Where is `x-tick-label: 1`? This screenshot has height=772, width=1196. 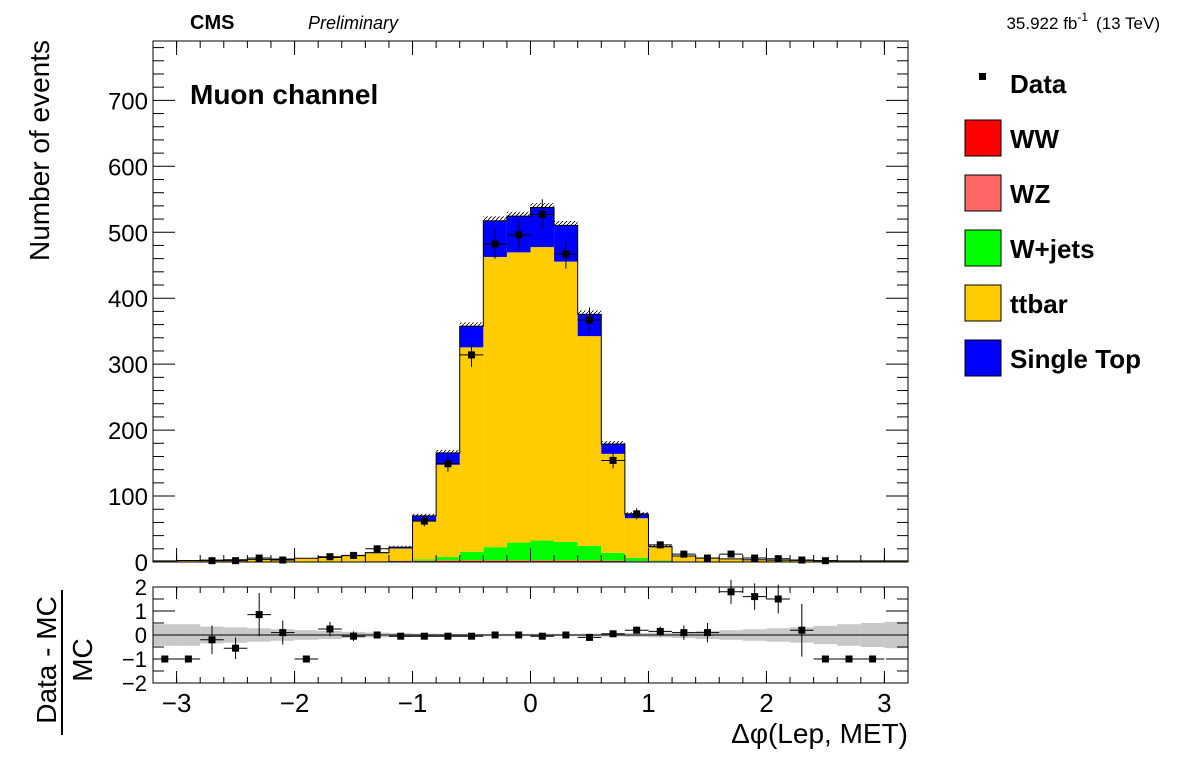 x-tick-label: 1 is located at coordinates (648, 703).